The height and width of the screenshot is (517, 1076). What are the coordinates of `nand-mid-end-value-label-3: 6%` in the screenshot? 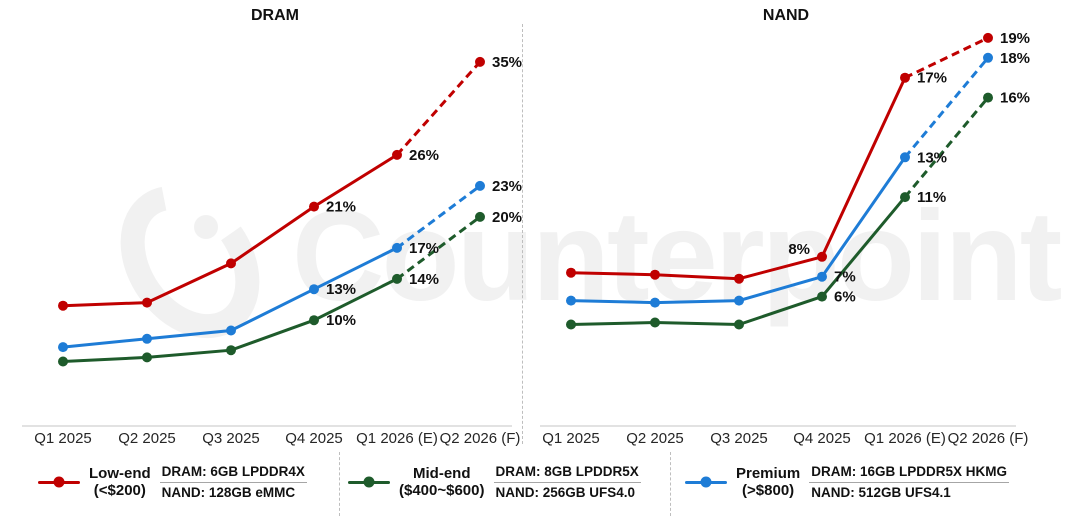 It's located at (845, 297).